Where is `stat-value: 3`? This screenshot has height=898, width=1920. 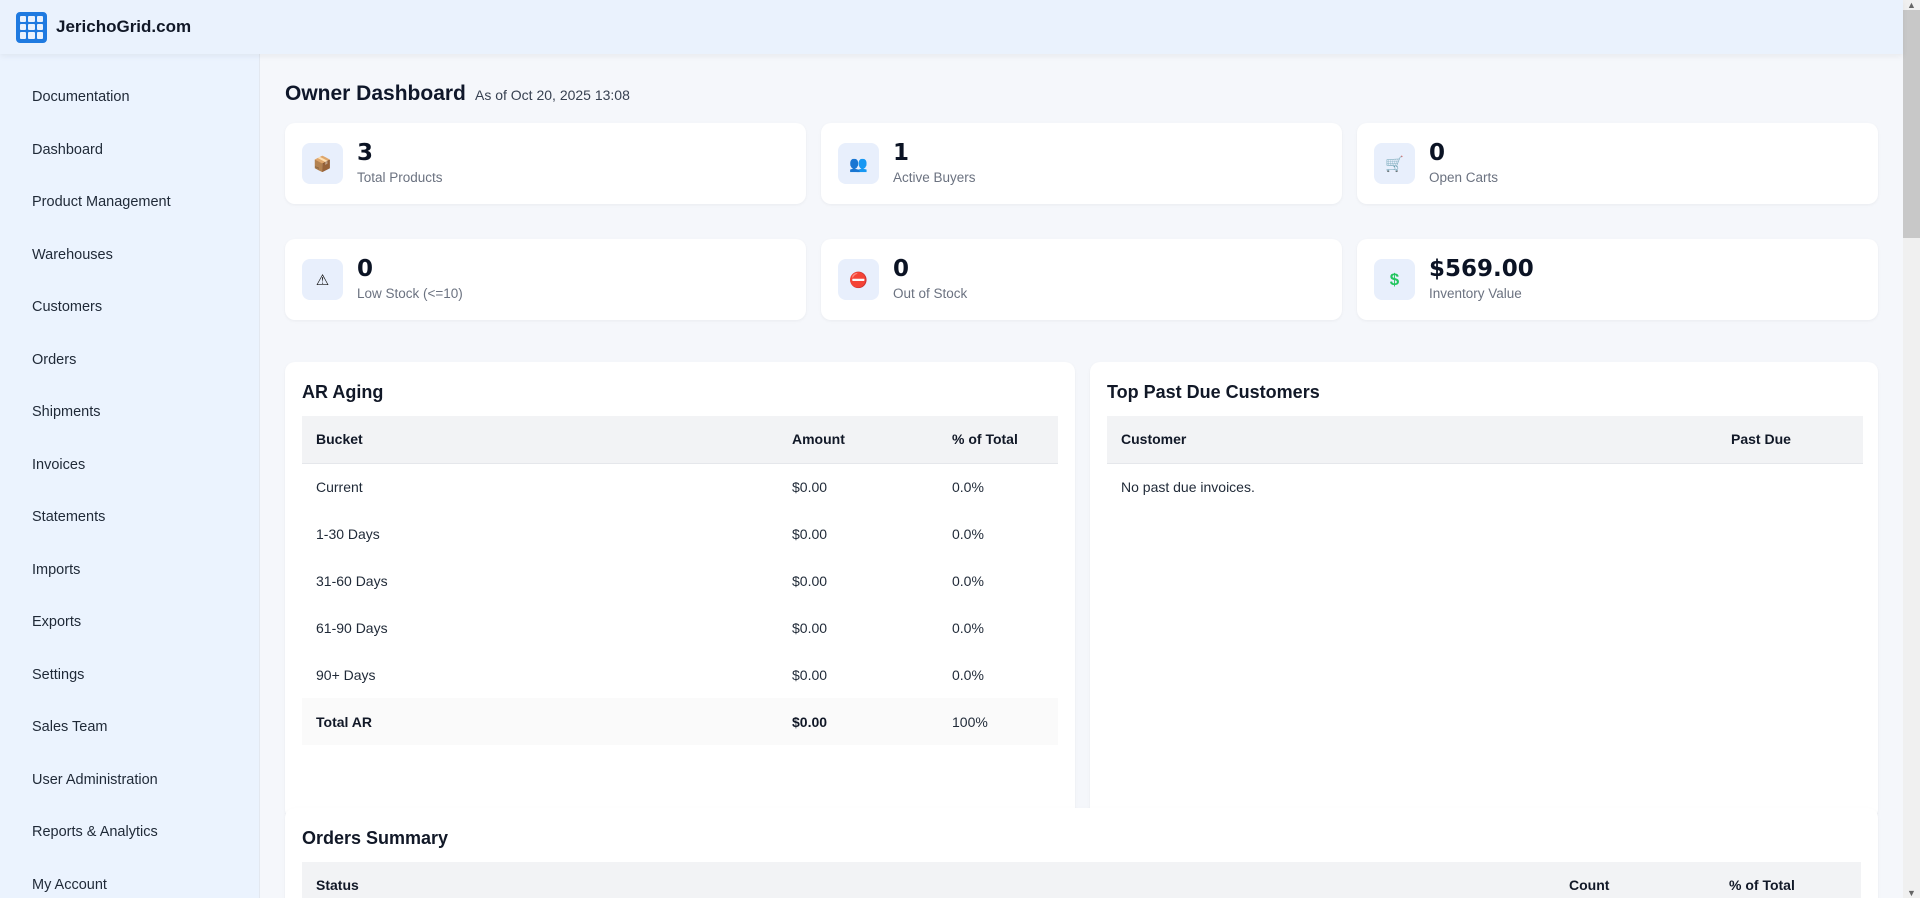 stat-value: 3 is located at coordinates (365, 153).